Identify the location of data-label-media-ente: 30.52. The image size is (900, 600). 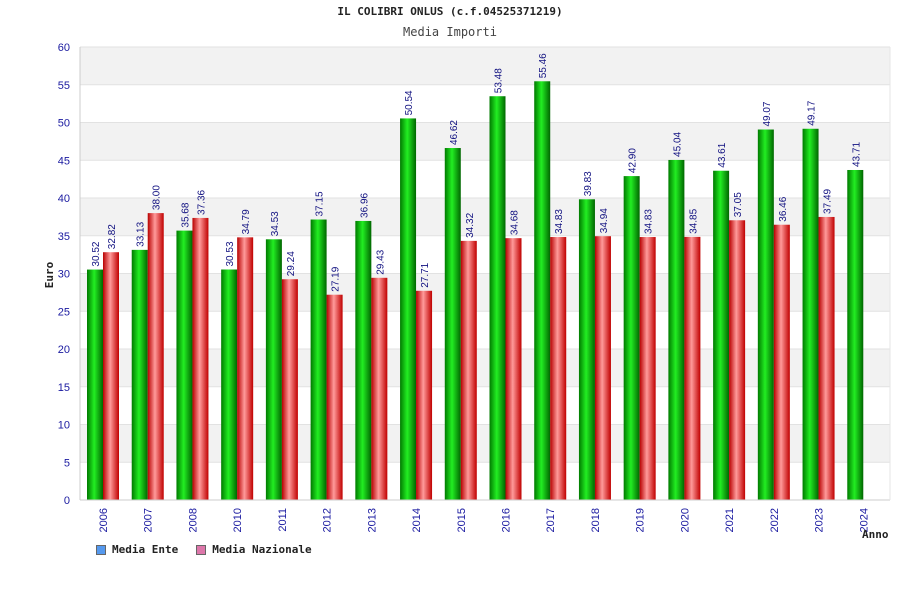
(96, 253).